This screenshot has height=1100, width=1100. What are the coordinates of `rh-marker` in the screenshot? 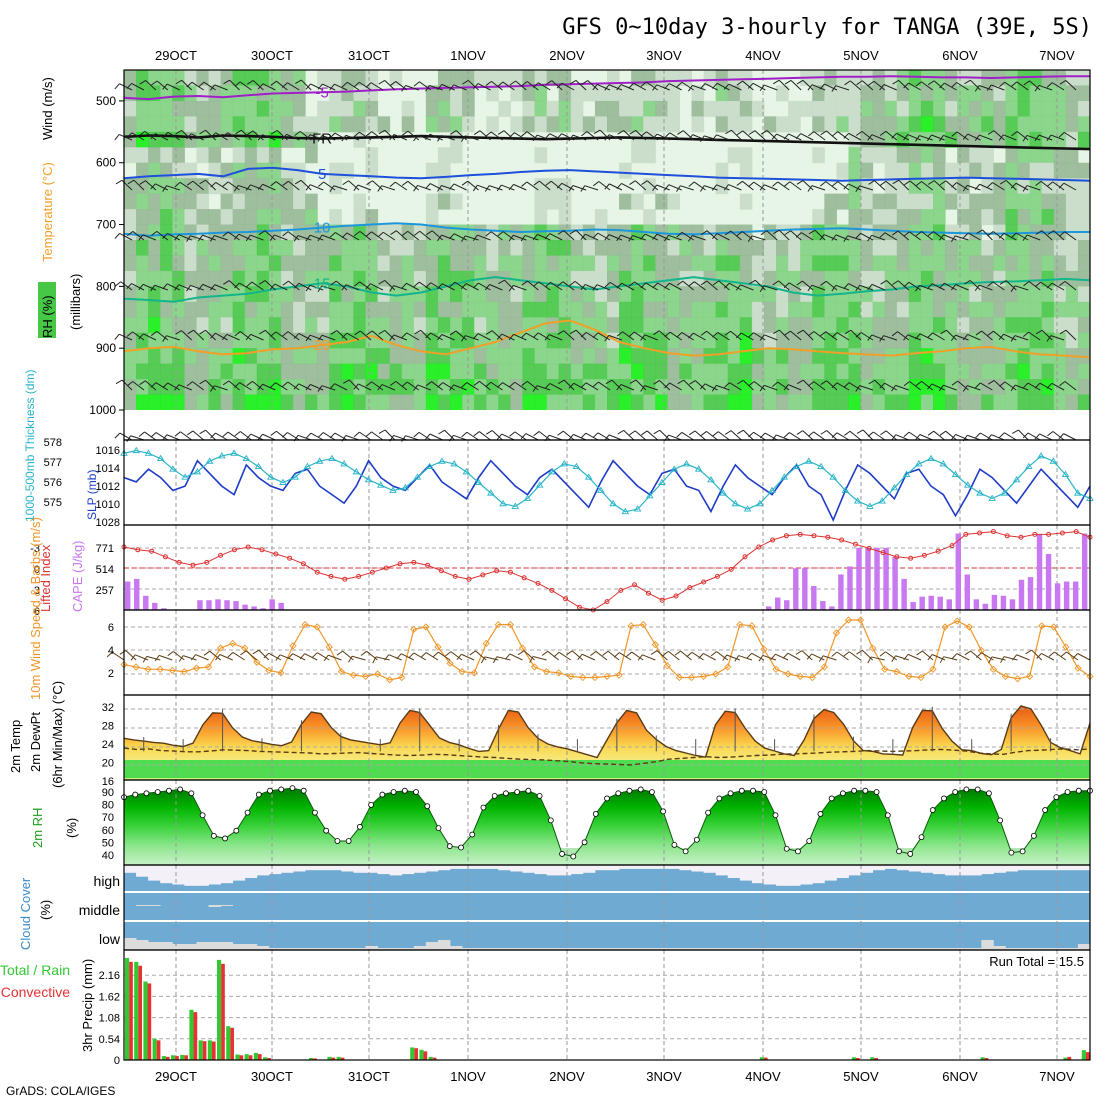 It's located at (292, 788).